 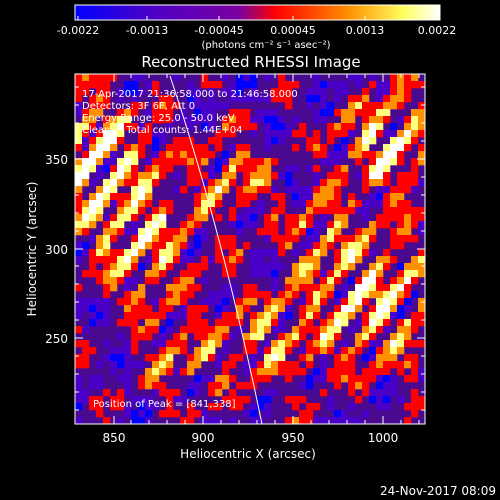 What do you see at coordinates (250, 62) in the screenshot?
I see `image-title: Reconstructed RHESSI Image` at bounding box center [250, 62].